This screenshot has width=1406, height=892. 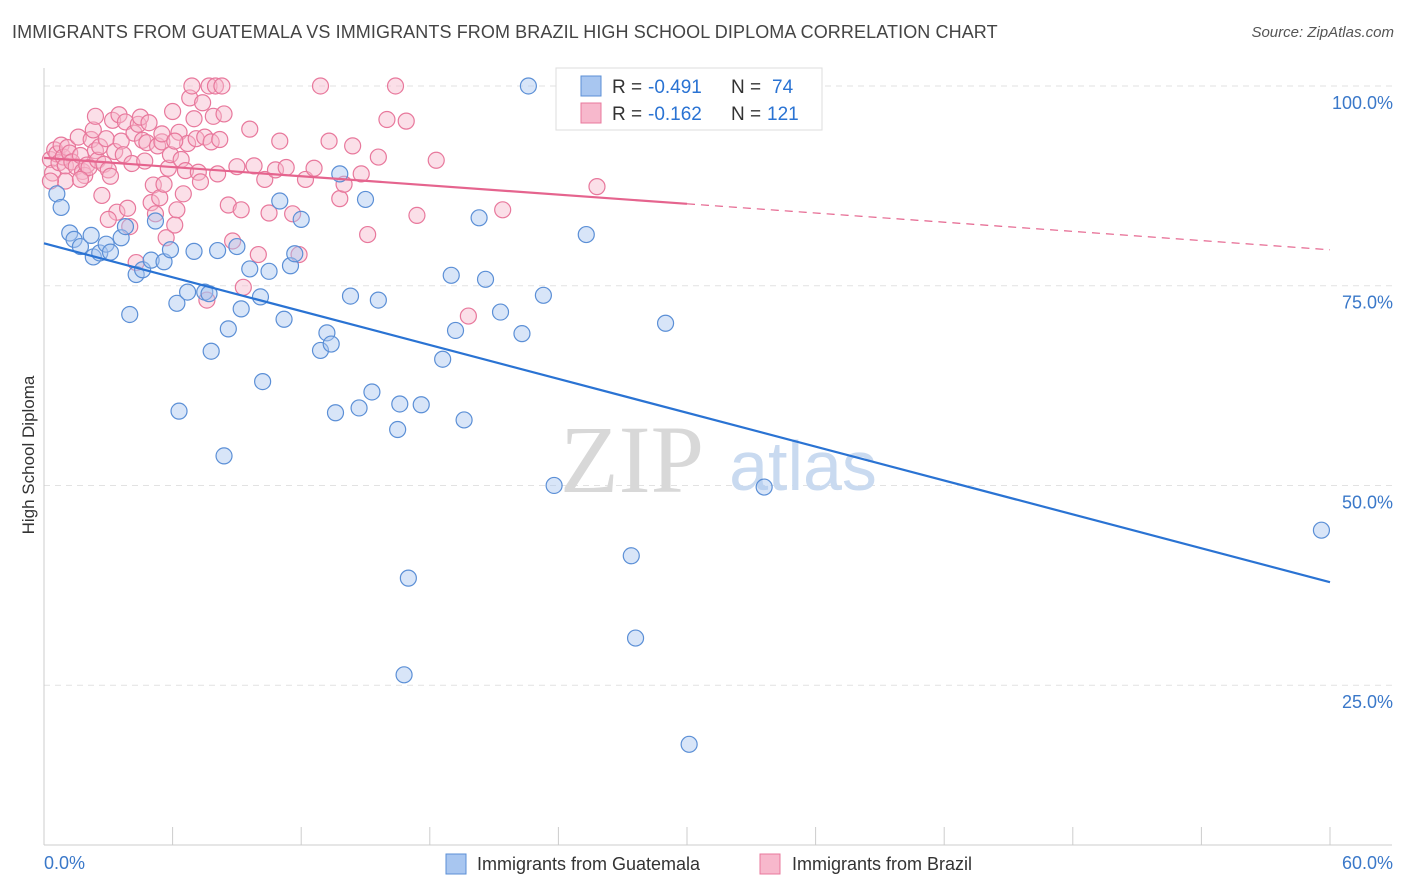 I want to click on x-tick-labels: 0.0% 60.0%, so click(x=718, y=863).